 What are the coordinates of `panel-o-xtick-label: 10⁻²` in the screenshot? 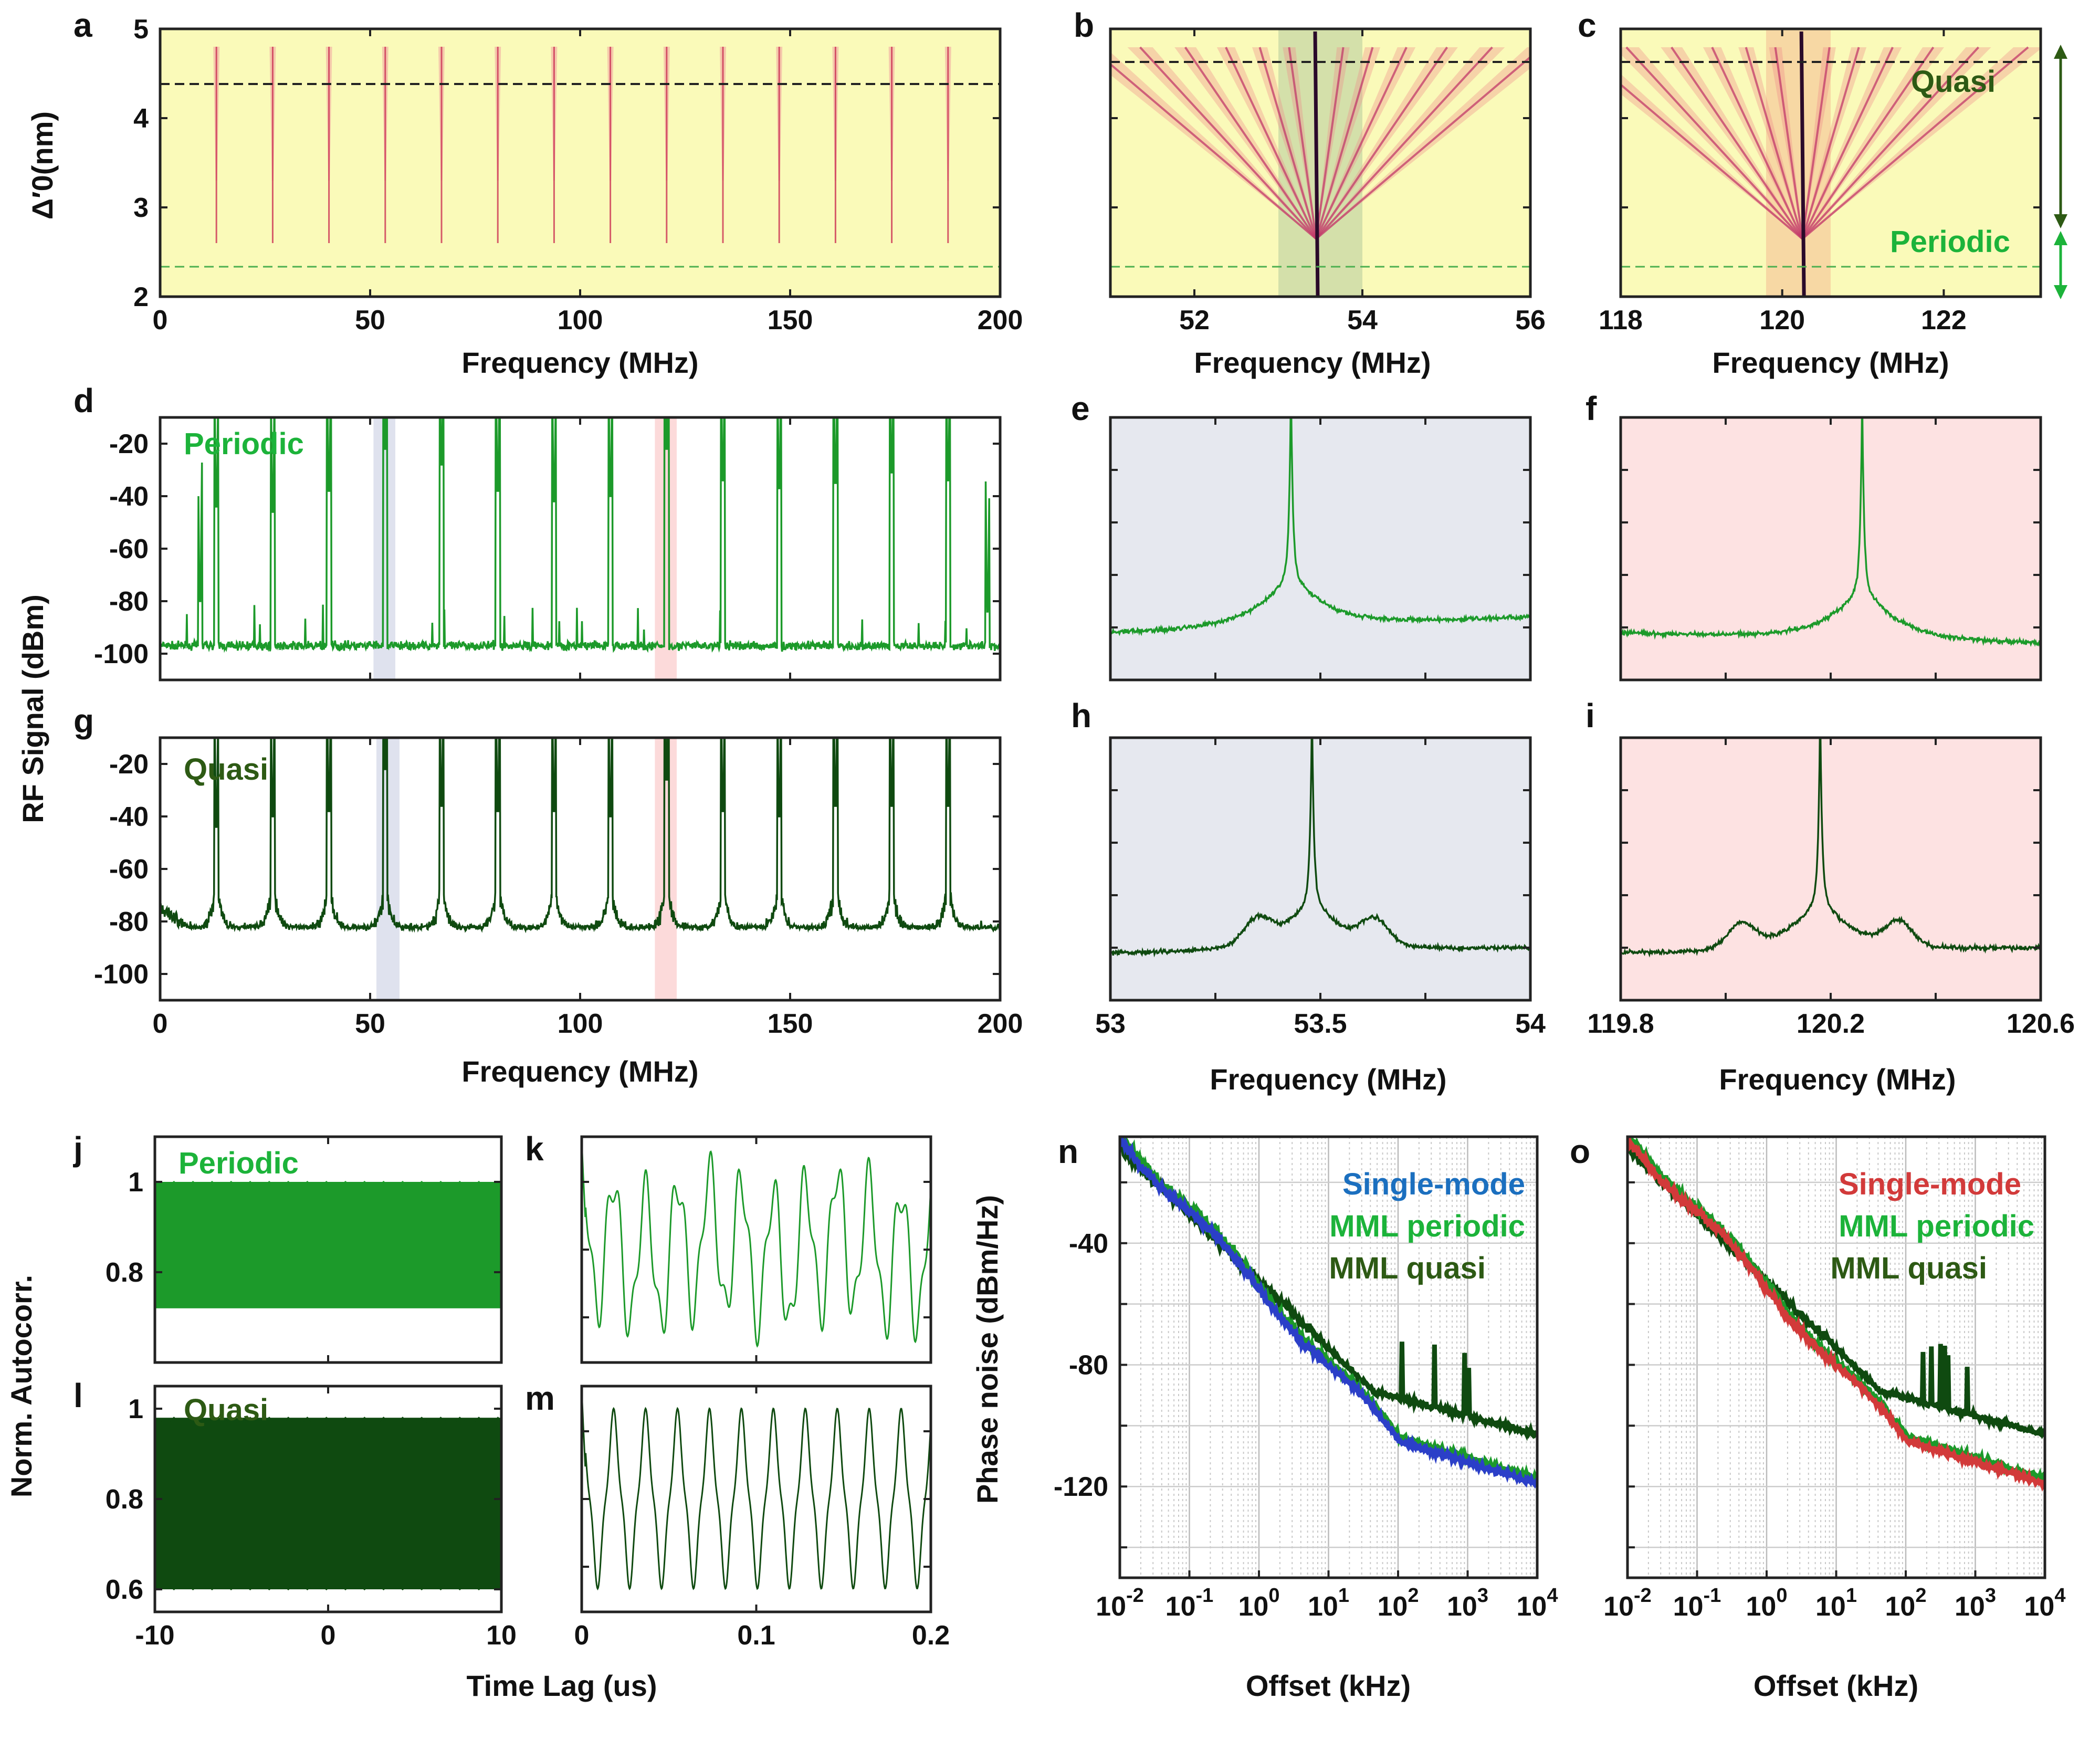 It's located at (1627, 1603).